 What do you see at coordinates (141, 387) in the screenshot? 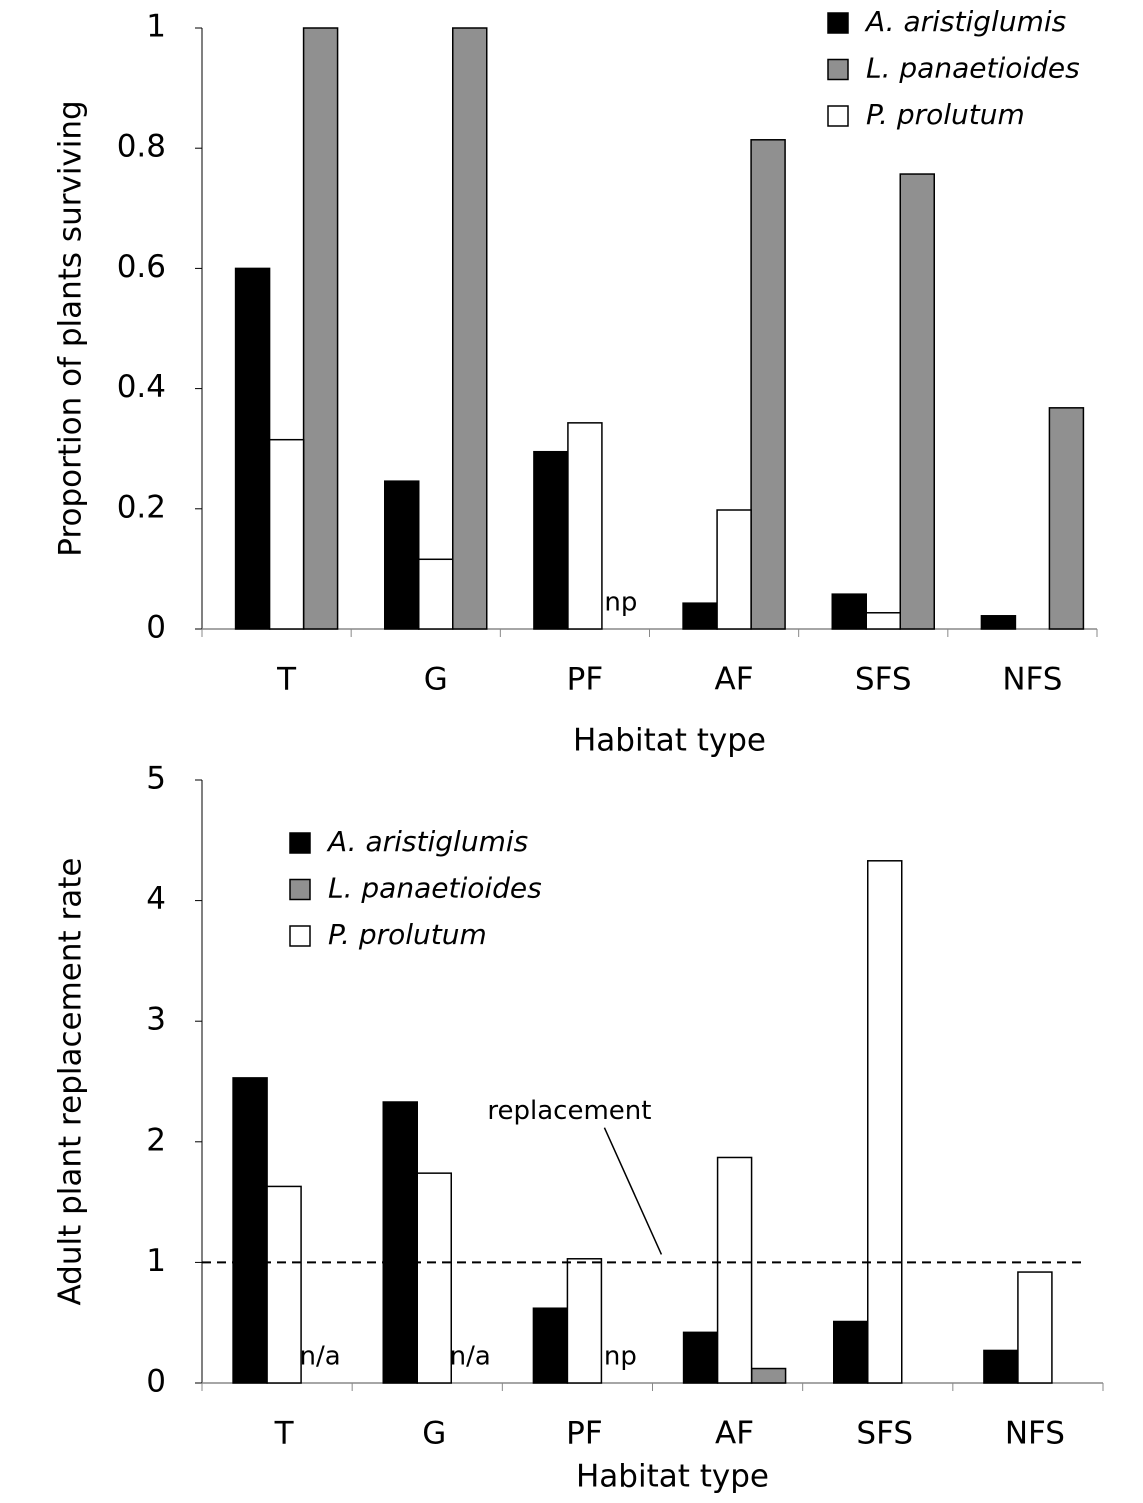
I see `y-tick-label: 0.4` at bounding box center [141, 387].